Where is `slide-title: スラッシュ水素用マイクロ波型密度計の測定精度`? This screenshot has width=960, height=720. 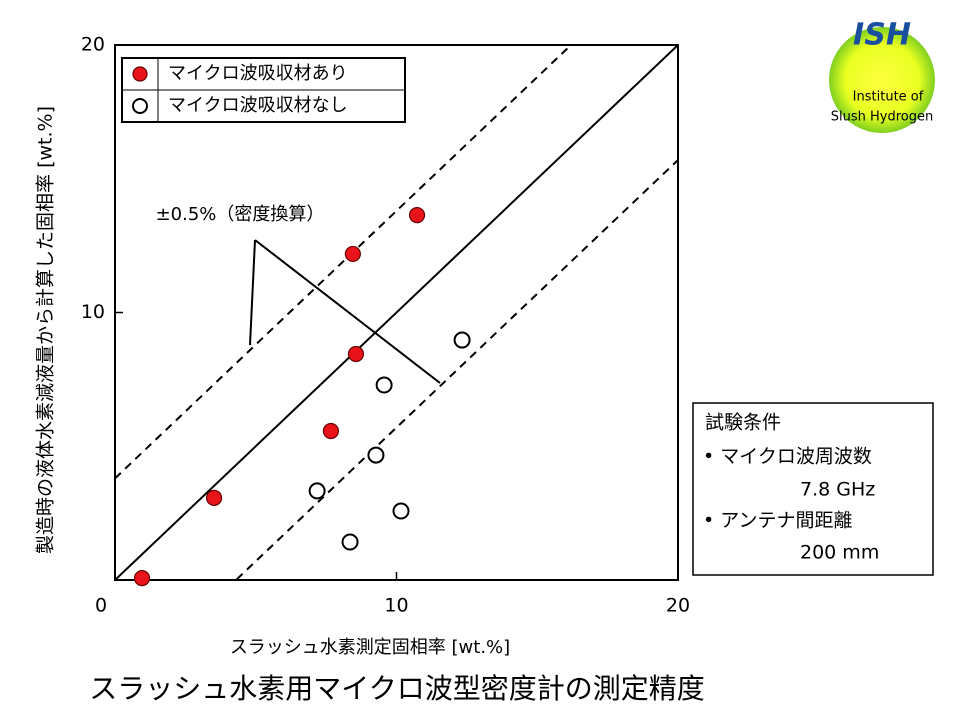 slide-title: スラッシュ水素用マイクロ波型密度計の測定精度 is located at coordinates (396, 688).